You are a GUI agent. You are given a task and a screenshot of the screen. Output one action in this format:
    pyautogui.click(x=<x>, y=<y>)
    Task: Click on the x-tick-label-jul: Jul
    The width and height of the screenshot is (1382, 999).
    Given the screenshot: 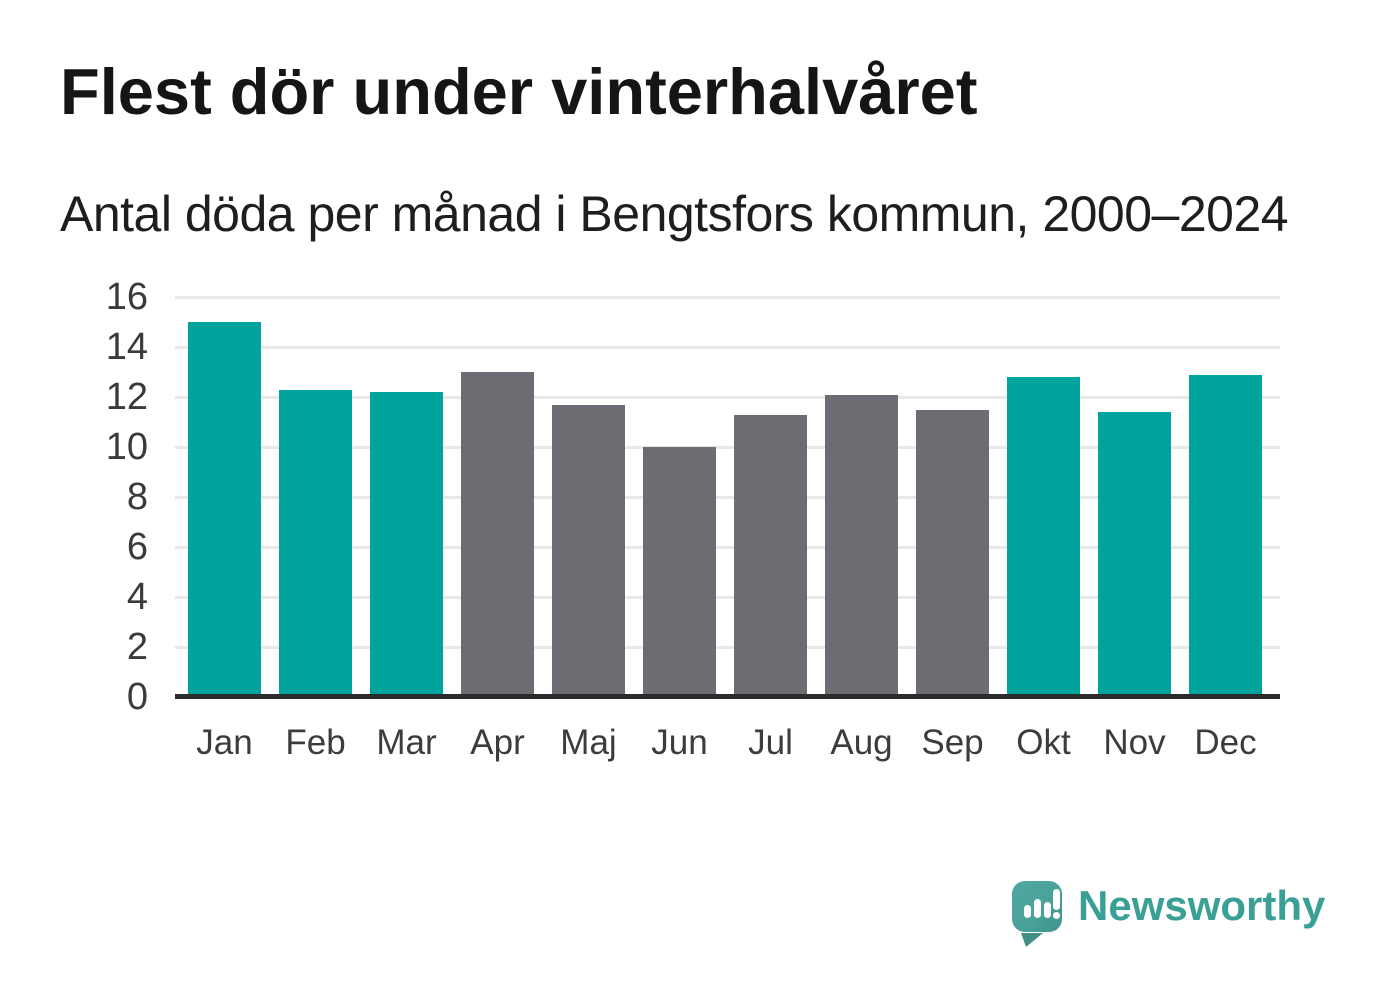 What is the action you would take?
    pyautogui.click(x=770, y=742)
    